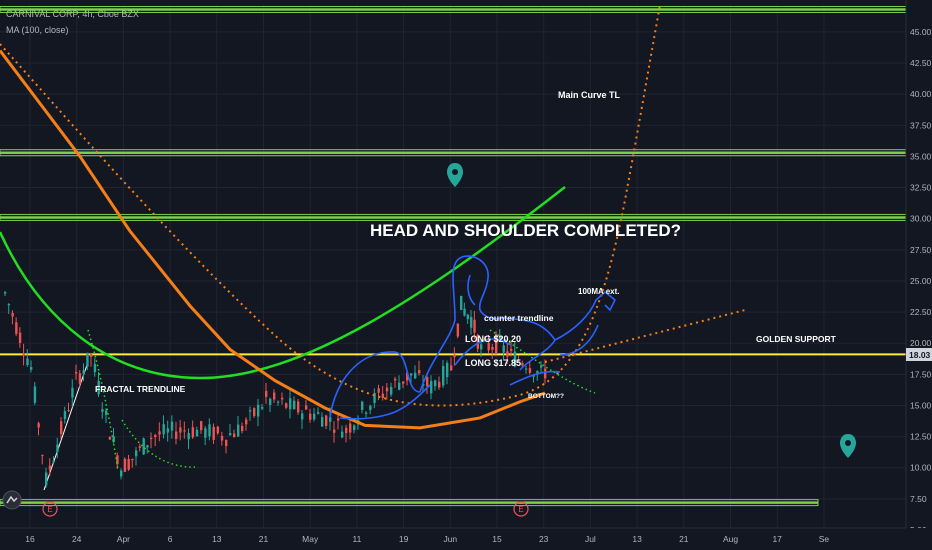 The width and height of the screenshot is (932, 550). What do you see at coordinates (919, 264) in the screenshot?
I see `price-axis` at bounding box center [919, 264].